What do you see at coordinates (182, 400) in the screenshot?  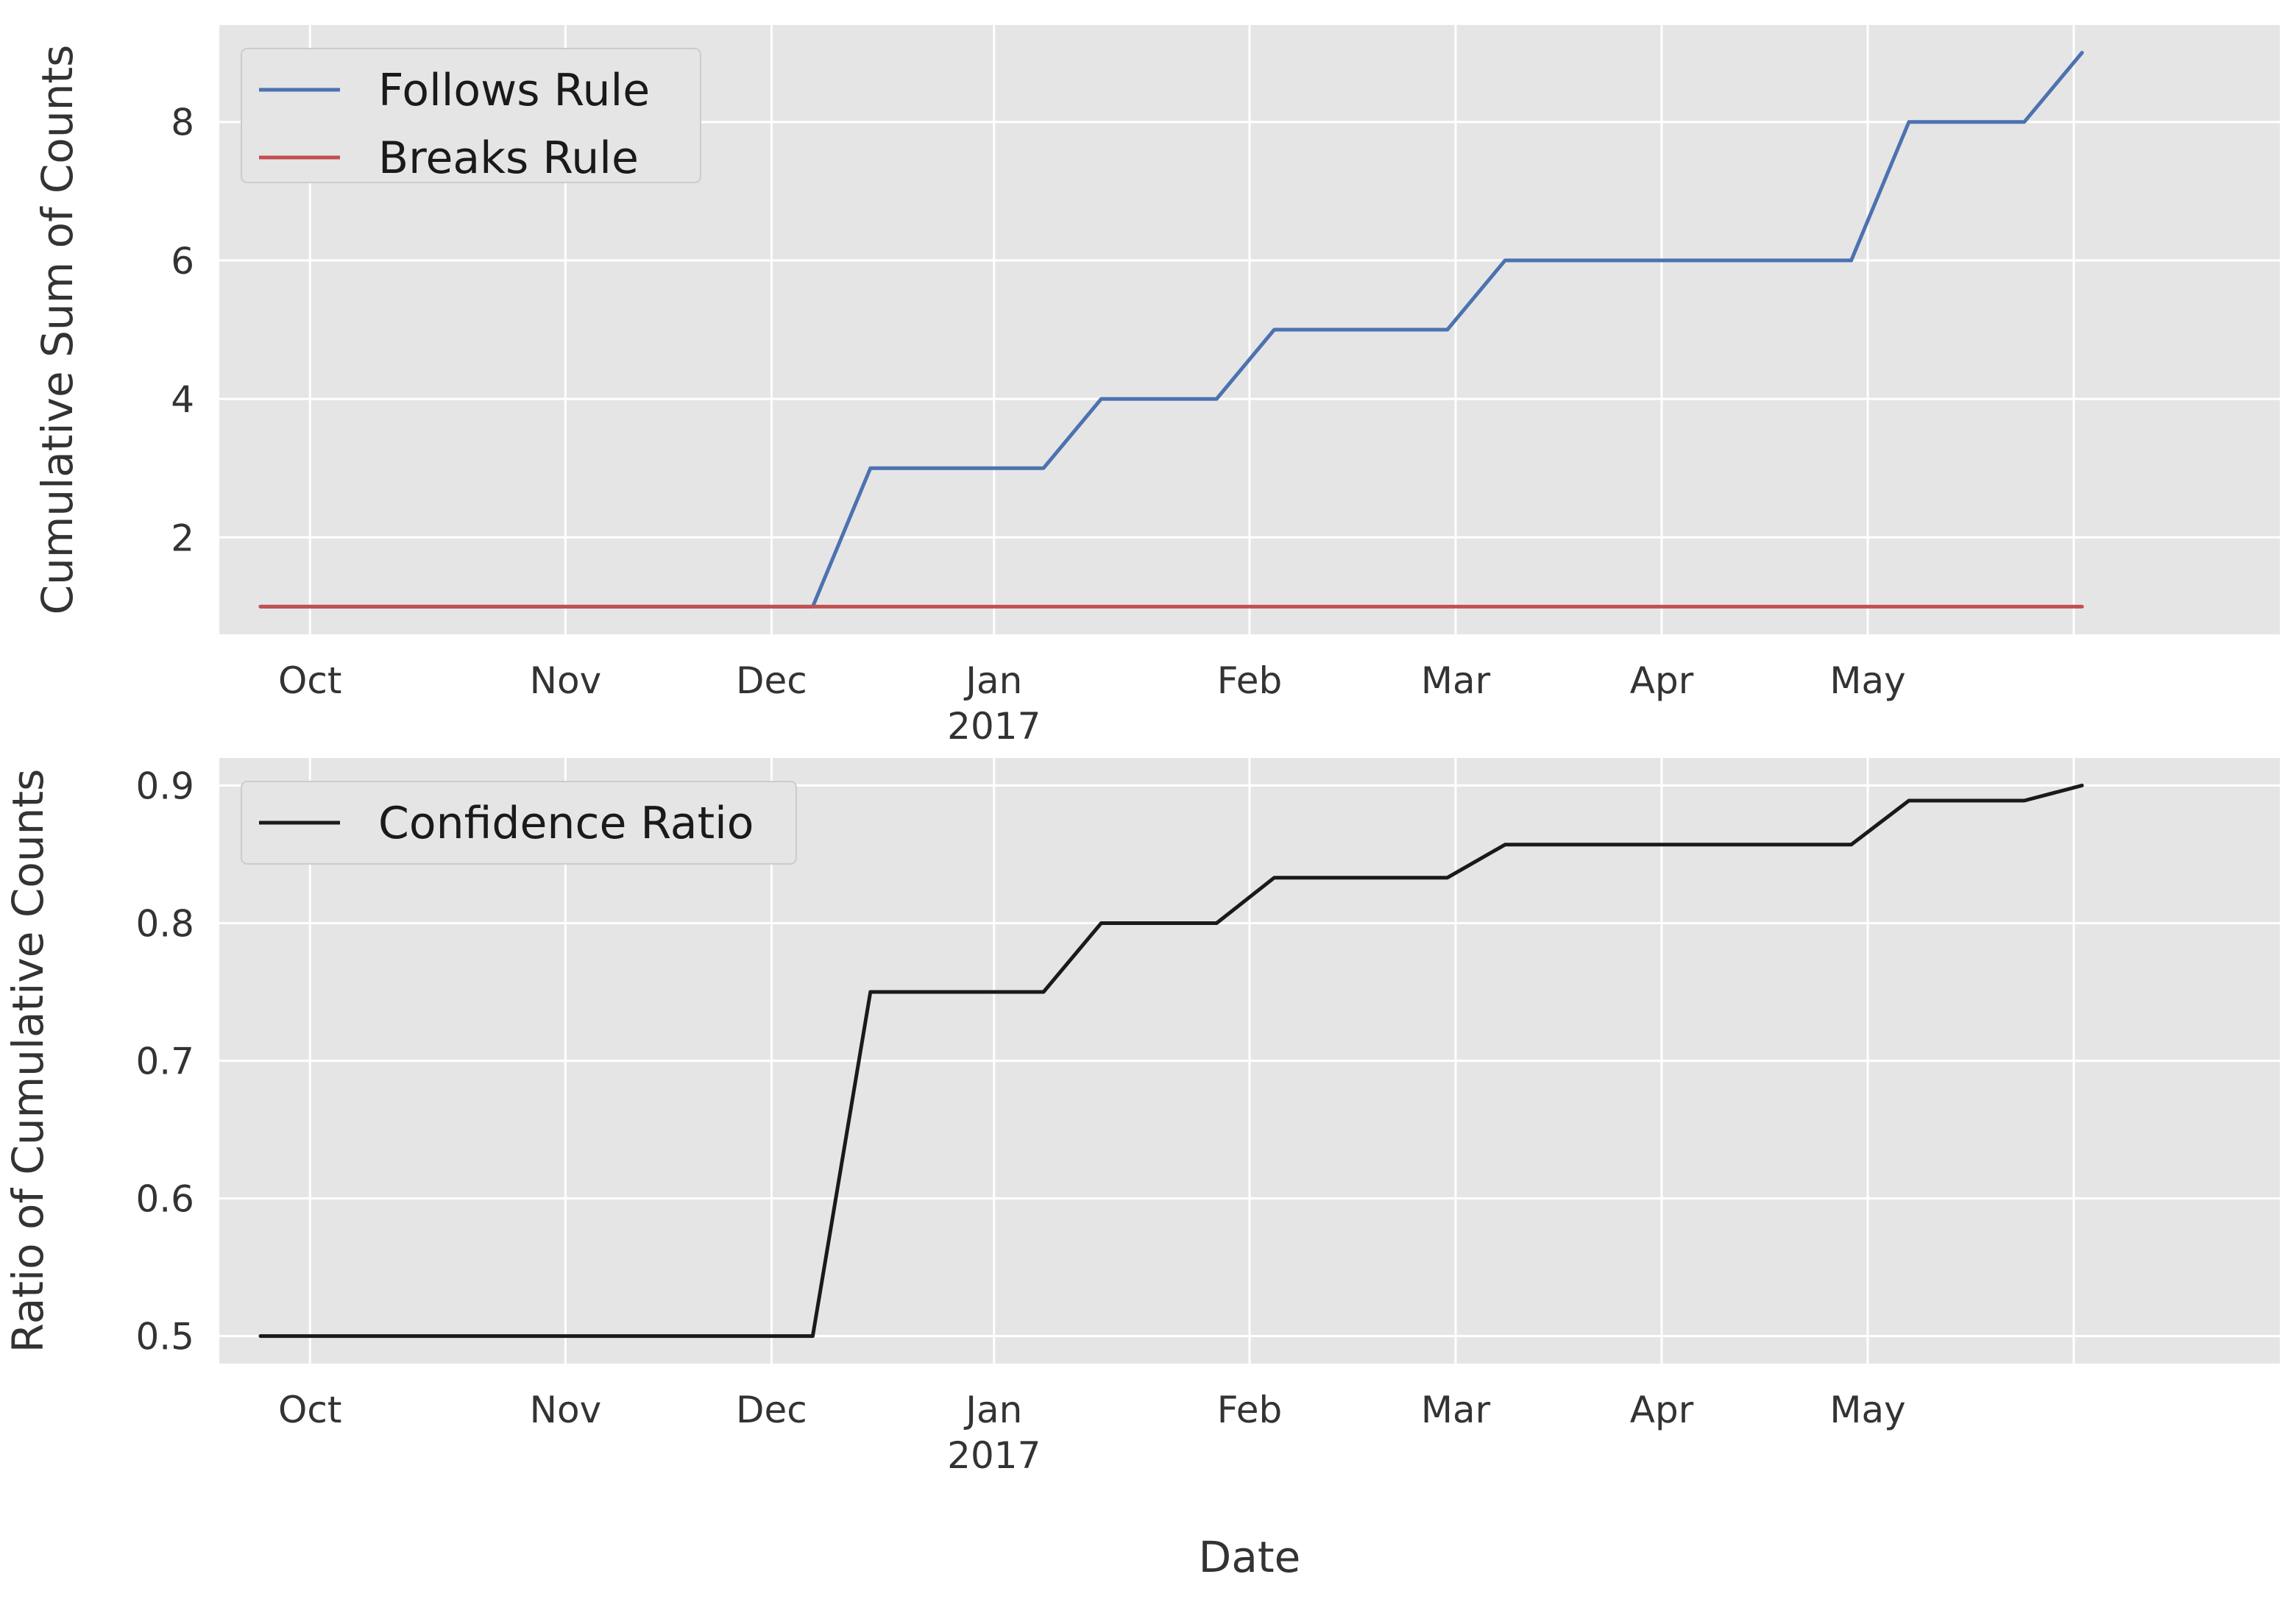 I see `y-tick-label: 4` at bounding box center [182, 400].